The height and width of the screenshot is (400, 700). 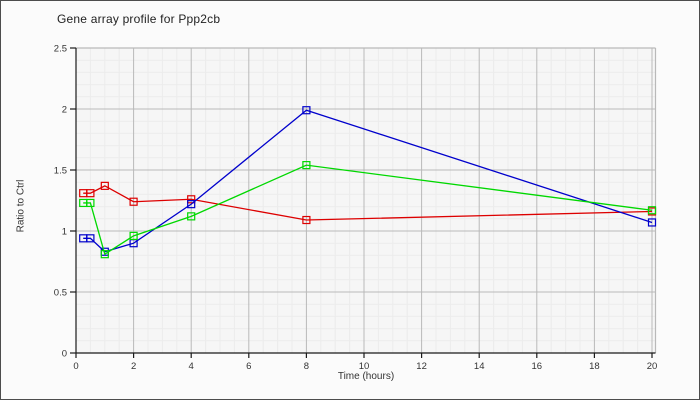 I want to click on x-tick-label: 14, so click(x=479, y=366).